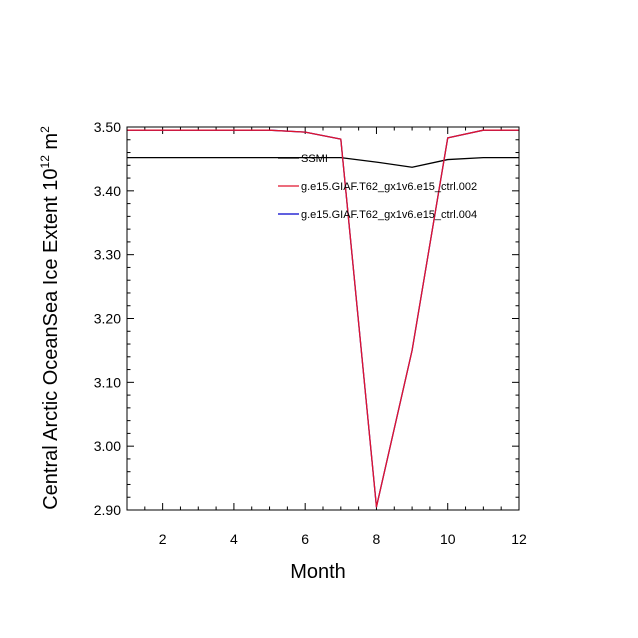 The width and height of the screenshot is (638, 638). Describe the element at coordinates (519, 539) in the screenshot. I see `x-tick-label: 12` at that location.